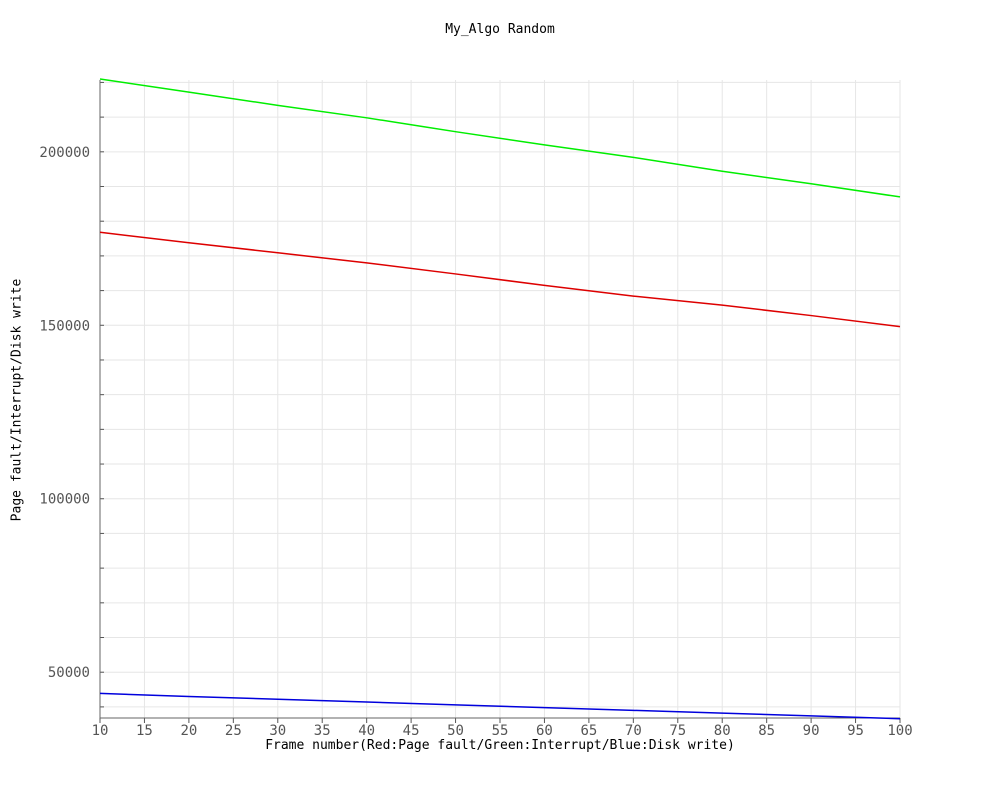 The image size is (1000, 800). What do you see at coordinates (811, 731) in the screenshot?
I see `x-tick-label: 90` at bounding box center [811, 731].